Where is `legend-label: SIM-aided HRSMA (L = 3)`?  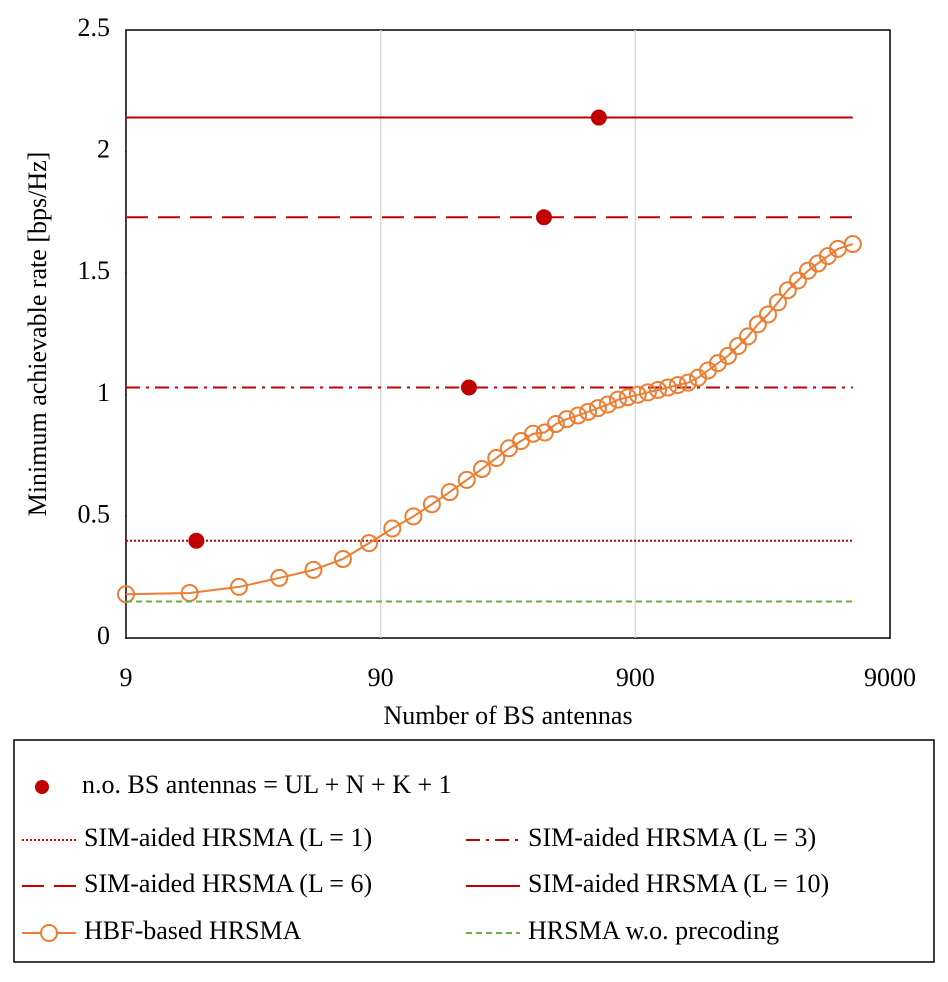
legend-label: SIM-aided HRSMA (L = 3) is located at coordinates (672, 837).